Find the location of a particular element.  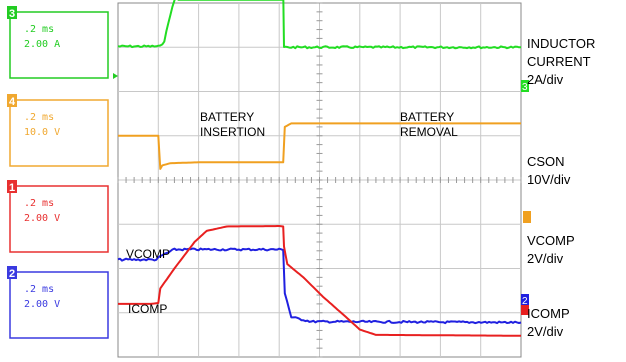

channel-number-2: 2 is located at coordinates (12, 274).